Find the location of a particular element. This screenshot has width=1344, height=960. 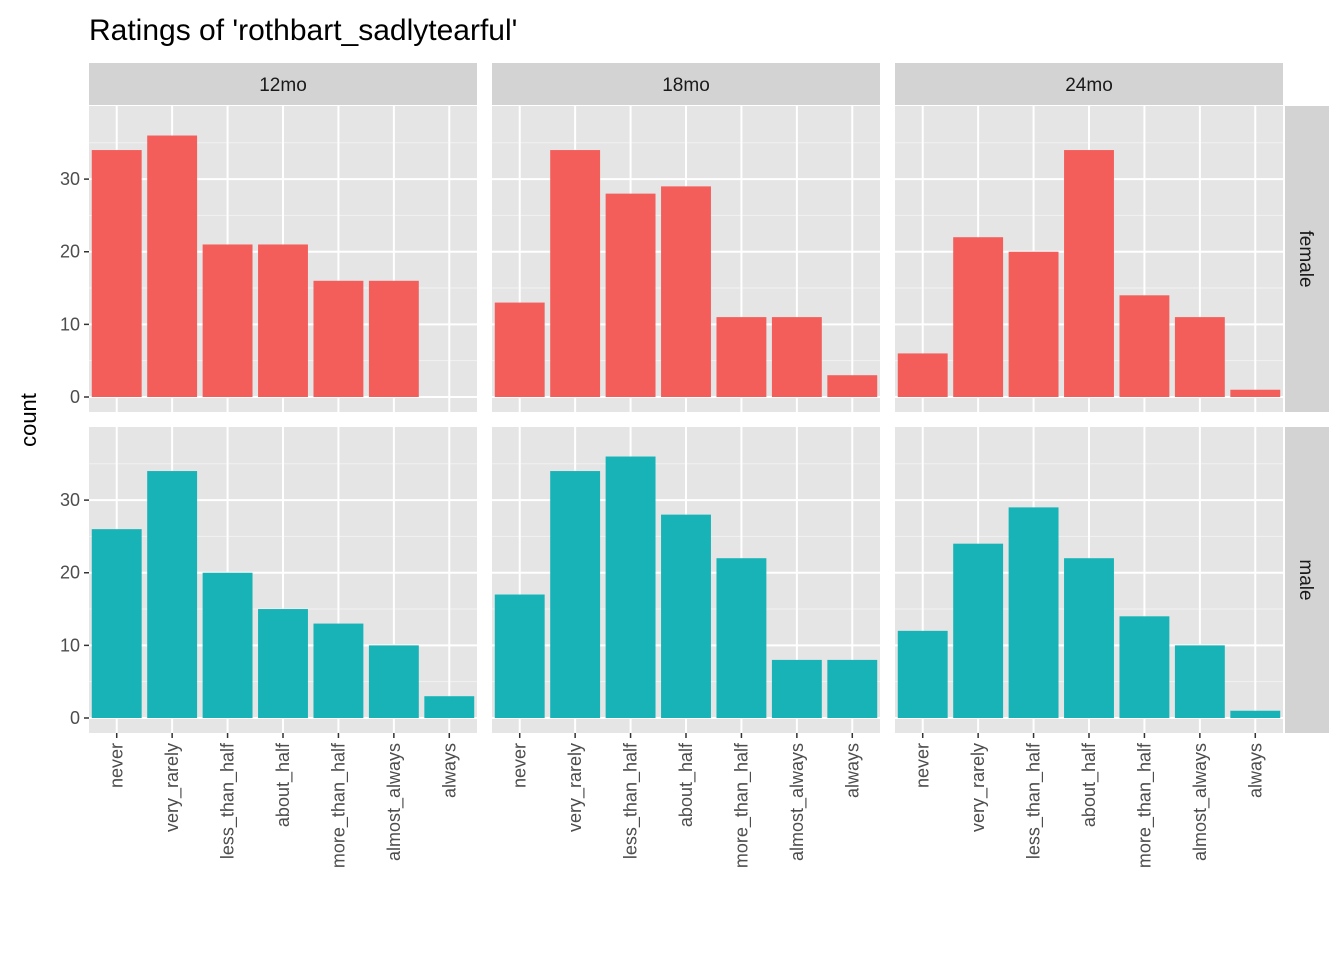

strip-label-12mo: 12mo is located at coordinates (283, 85).